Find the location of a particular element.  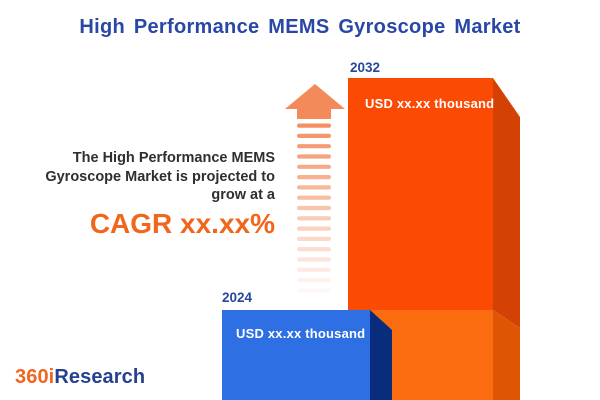

growth-arrow-head-icon is located at coordinates (315, 101).